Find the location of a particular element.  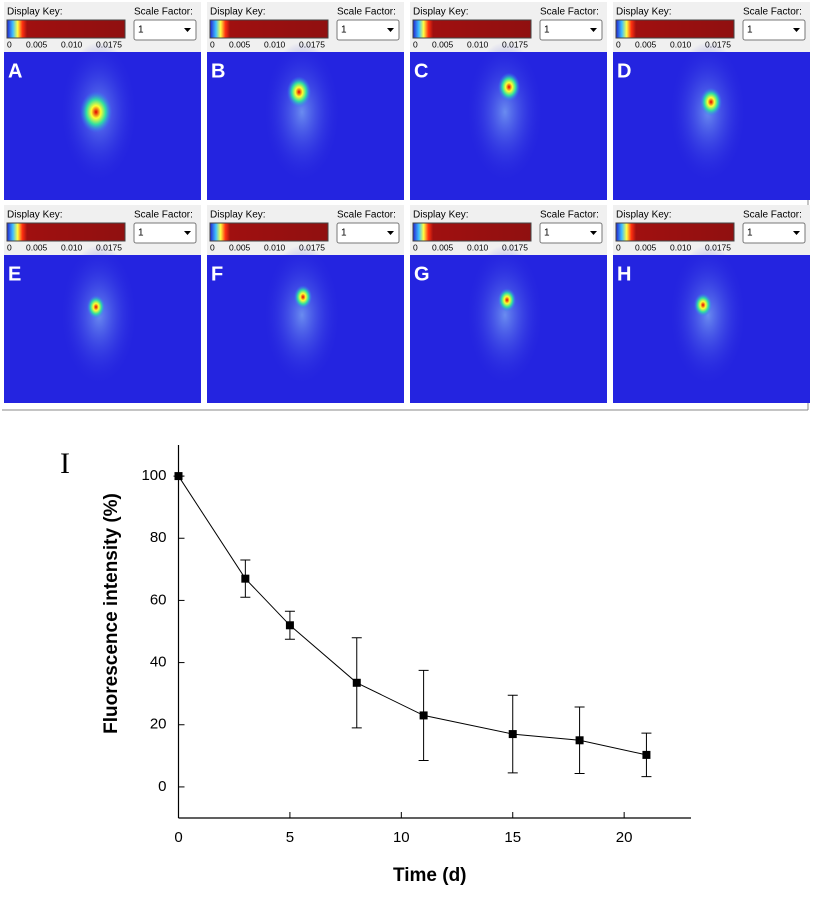

y-tick-label: 80 is located at coordinates (158, 537).